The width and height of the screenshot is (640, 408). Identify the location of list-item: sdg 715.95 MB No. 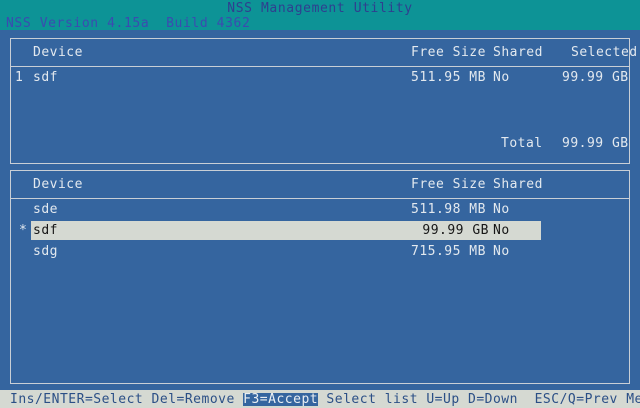
(320, 251).